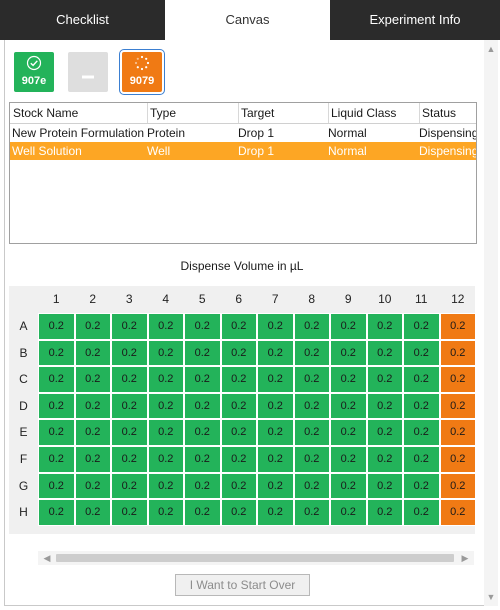  What do you see at coordinates (491, 49) in the screenshot?
I see `scroll-up-icon: ▲` at bounding box center [491, 49].